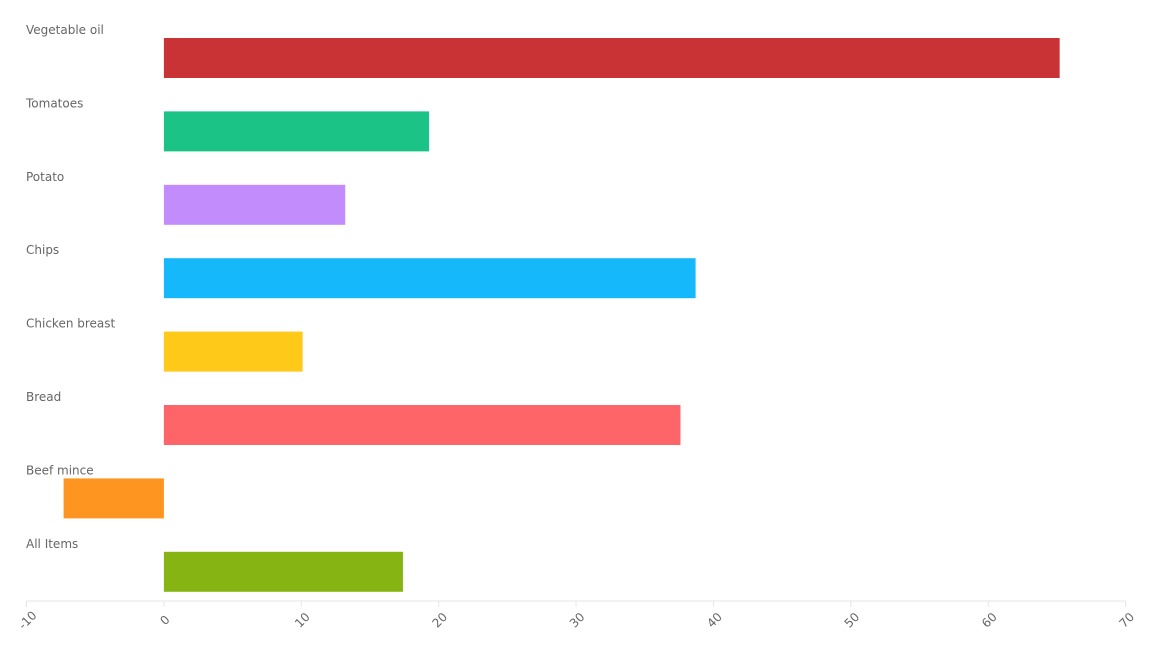  I want to click on x-tick-label: 10, so click(302, 620).